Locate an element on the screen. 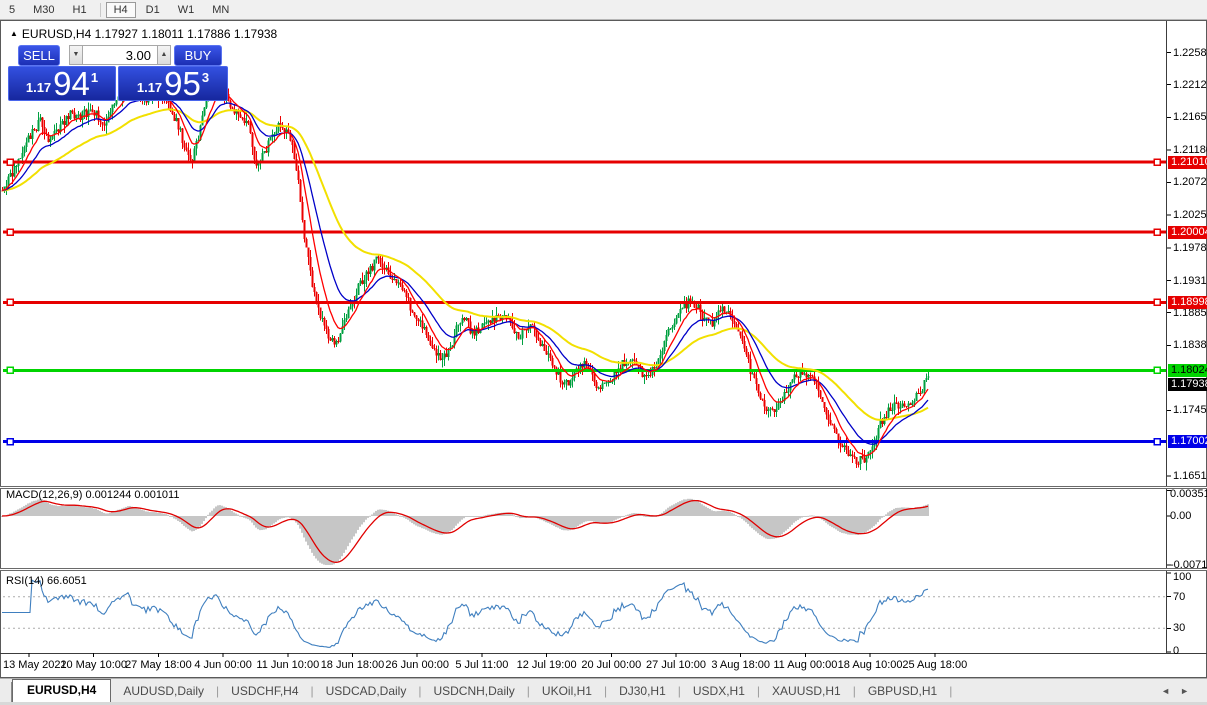  chart-tab-usdchf: USDCHF,H4 is located at coordinates (265, 691).